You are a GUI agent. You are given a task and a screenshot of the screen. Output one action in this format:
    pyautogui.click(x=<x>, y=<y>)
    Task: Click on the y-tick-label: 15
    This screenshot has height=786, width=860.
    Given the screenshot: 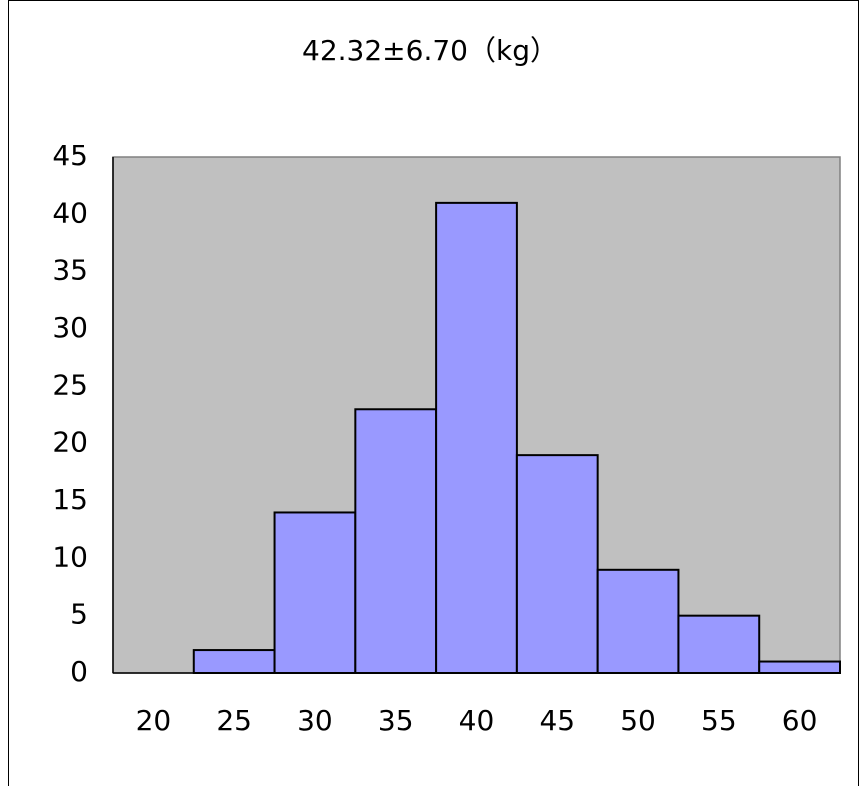 What is the action you would take?
    pyautogui.click(x=70, y=499)
    